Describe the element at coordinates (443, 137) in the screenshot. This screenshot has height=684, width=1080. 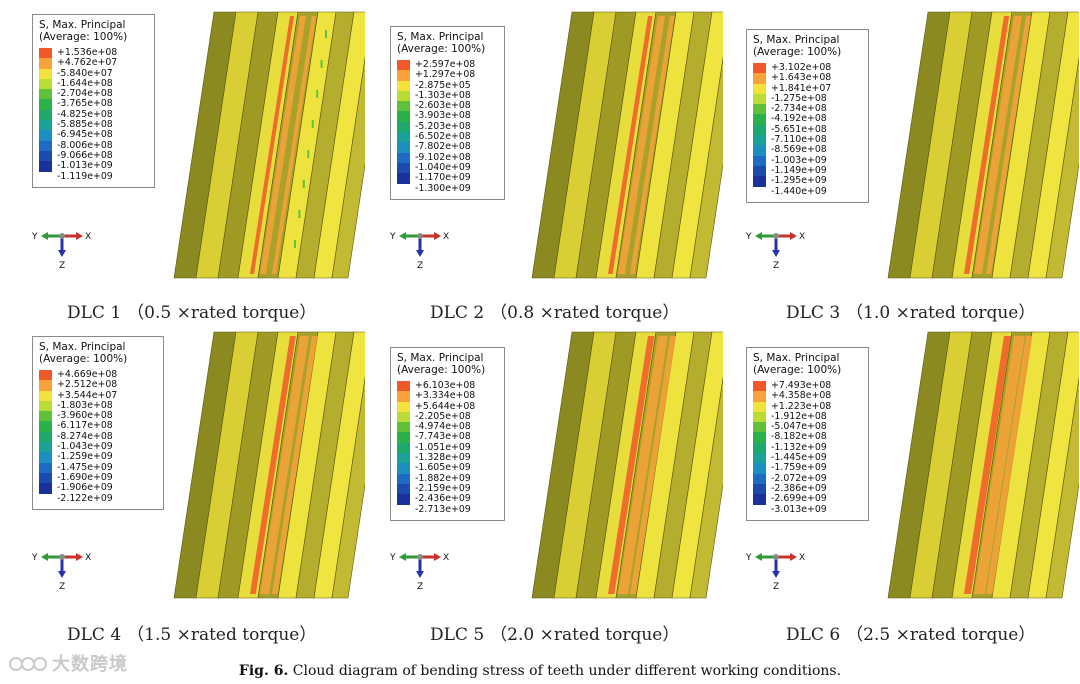
I see `legend-value: -6.502e+08` at that location.